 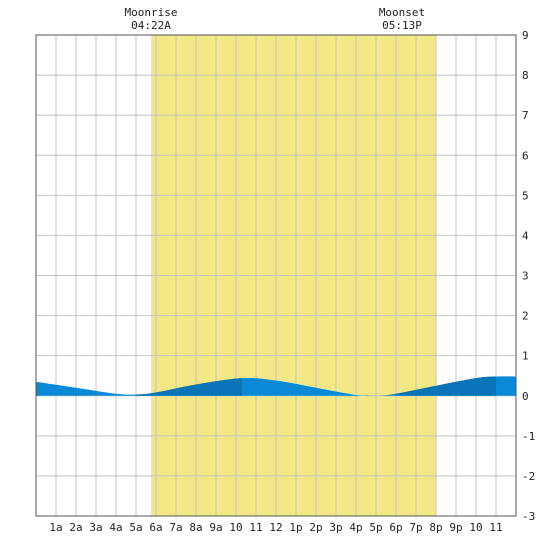 What do you see at coordinates (525, 155) in the screenshot?
I see `y-tick-label: 6` at bounding box center [525, 155].